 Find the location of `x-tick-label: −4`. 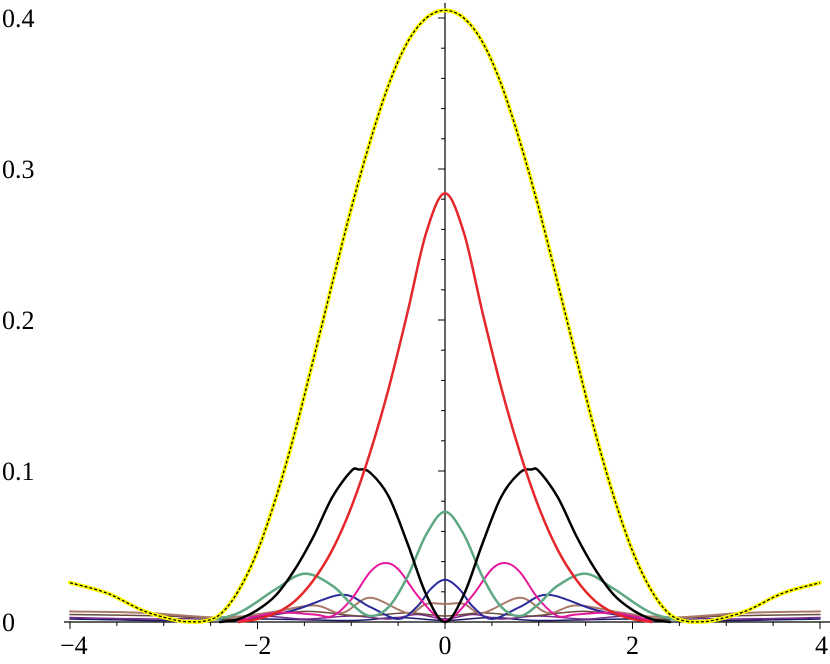

x-tick-label: −4 is located at coordinates (74, 645).